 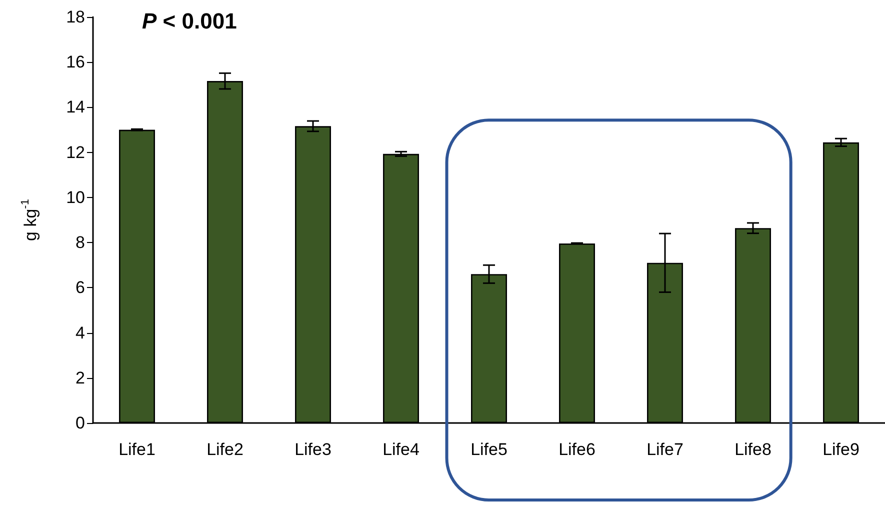 I want to click on chart-title: P < 0.001, so click(x=189, y=21).